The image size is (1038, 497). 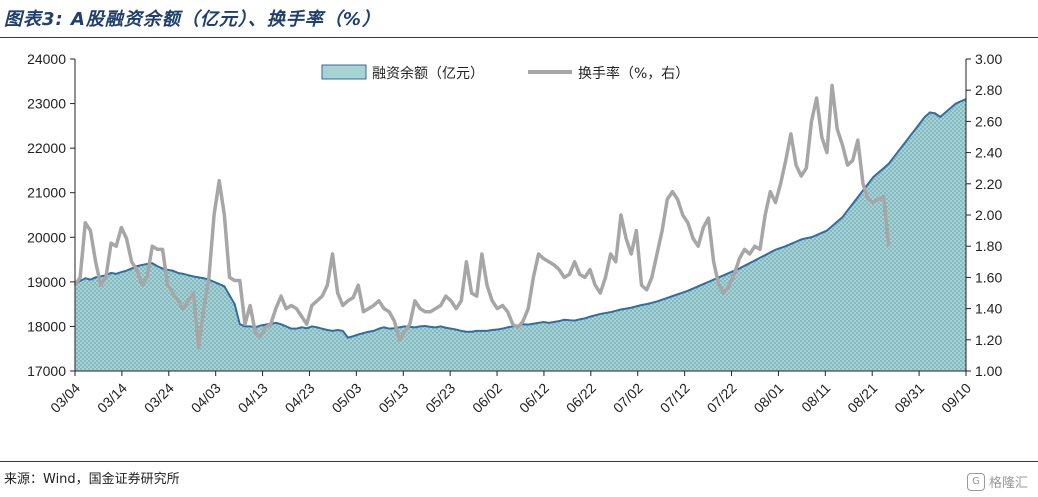 What do you see at coordinates (988, 215) in the screenshot?
I see `right-tick-label: 2.00` at bounding box center [988, 215].